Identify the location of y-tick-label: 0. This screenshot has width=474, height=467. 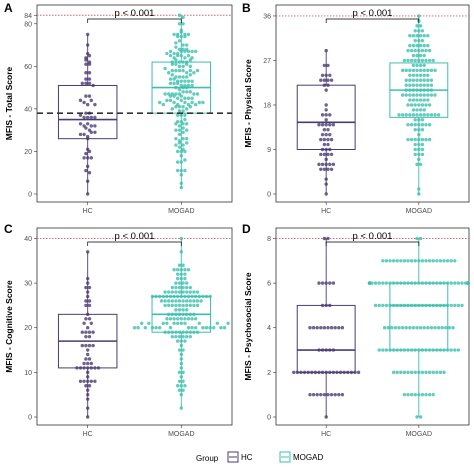
(269, 418).